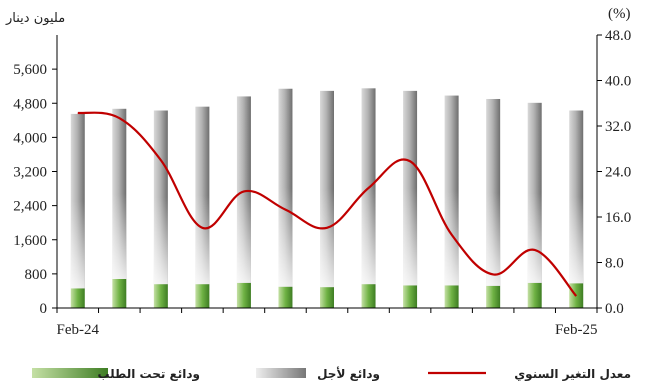  I want to click on x-axis-tick-label-first: Feb-24, so click(78, 330).